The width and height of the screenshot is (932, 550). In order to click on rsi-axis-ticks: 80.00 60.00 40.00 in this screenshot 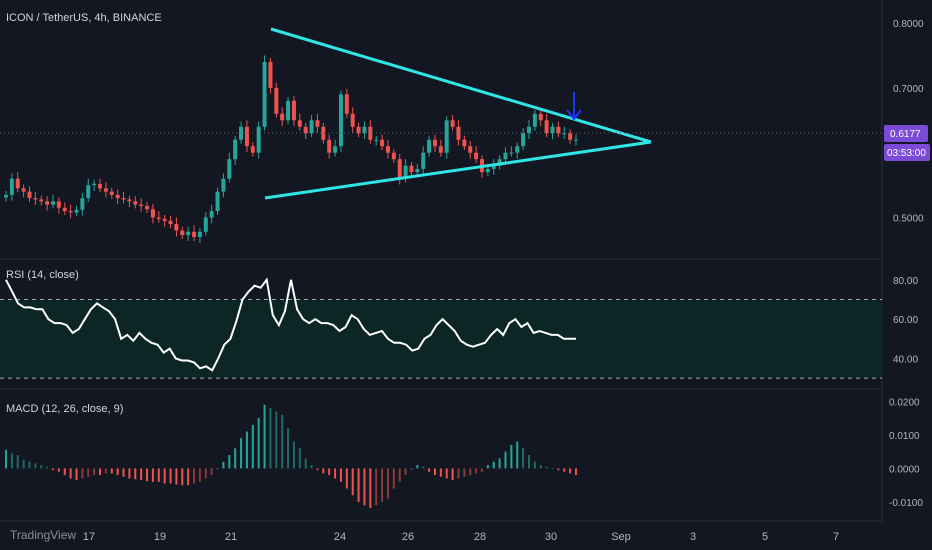, I will do `click(905, 321)`.